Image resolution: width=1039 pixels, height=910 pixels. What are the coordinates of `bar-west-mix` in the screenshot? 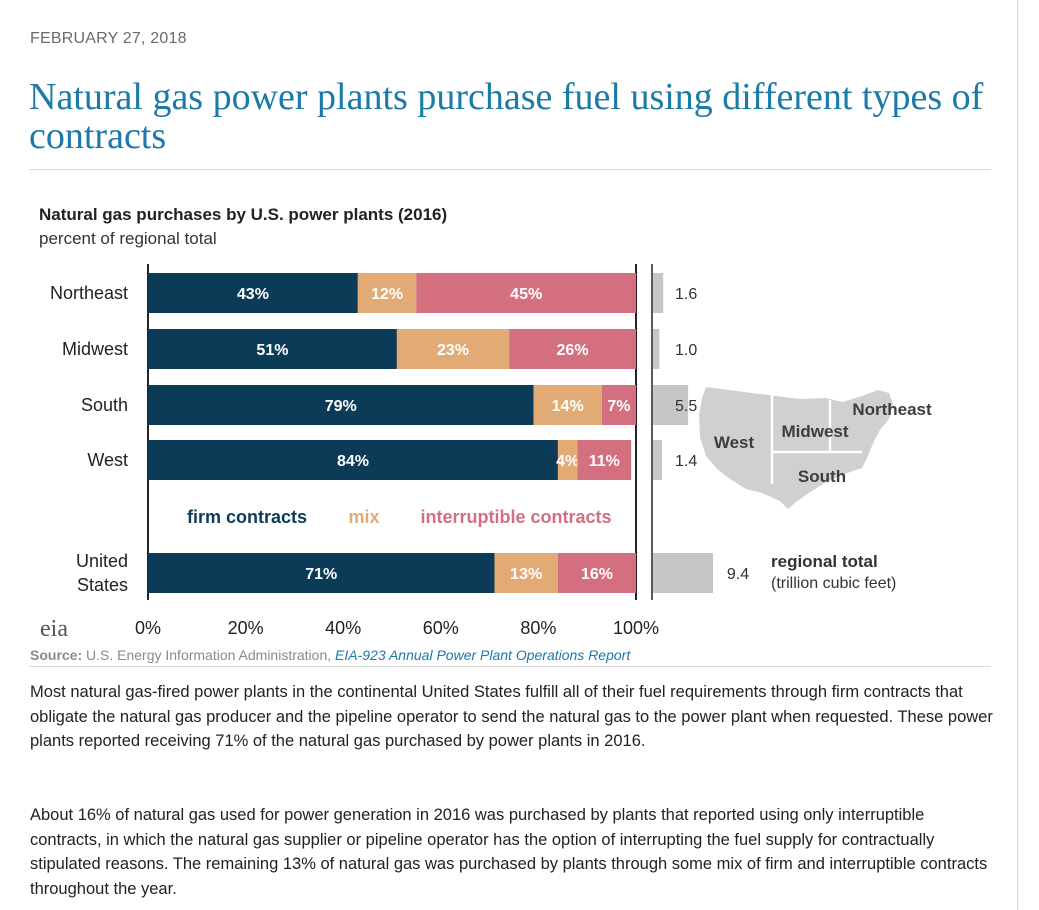 It's located at (567, 460).